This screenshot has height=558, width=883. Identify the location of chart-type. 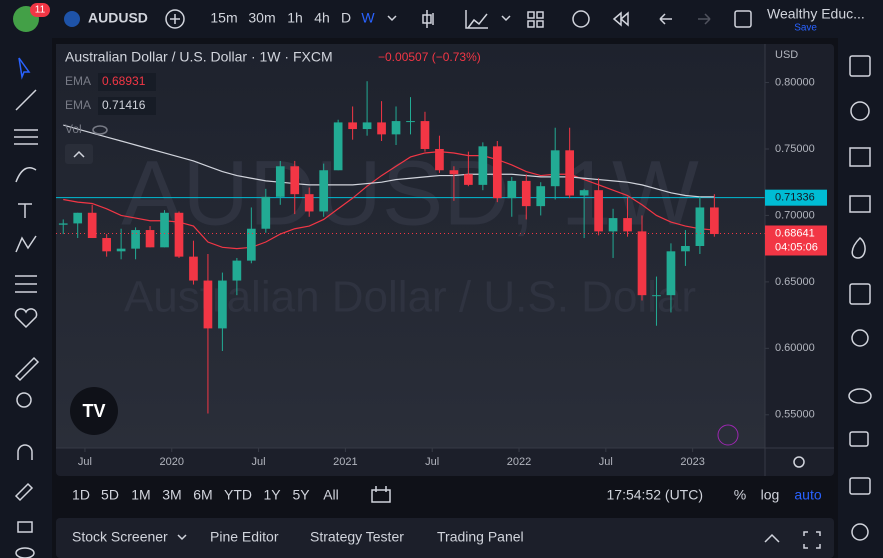
(428, 19).